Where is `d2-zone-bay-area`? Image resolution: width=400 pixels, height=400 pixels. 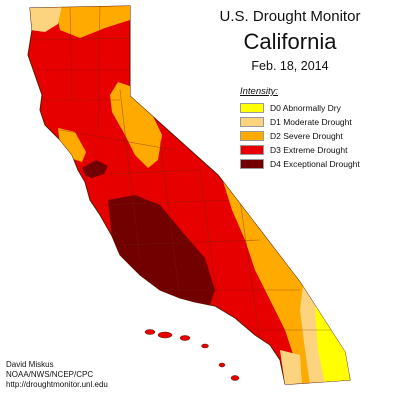
d2-zone-bay-area is located at coordinates (72, 145).